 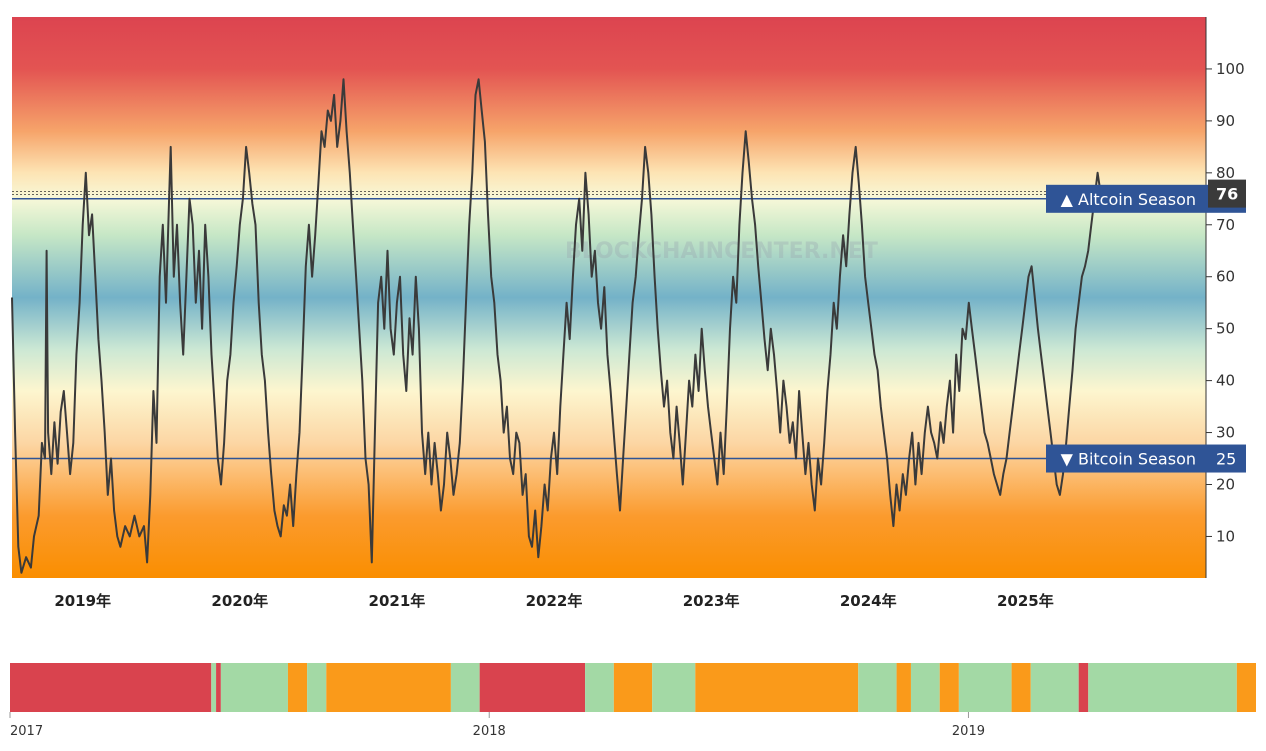 What do you see at coordinates (1225, 433) in the screenshot?
I see `y-tick-label: 30` at bounding box center [1225, 433].